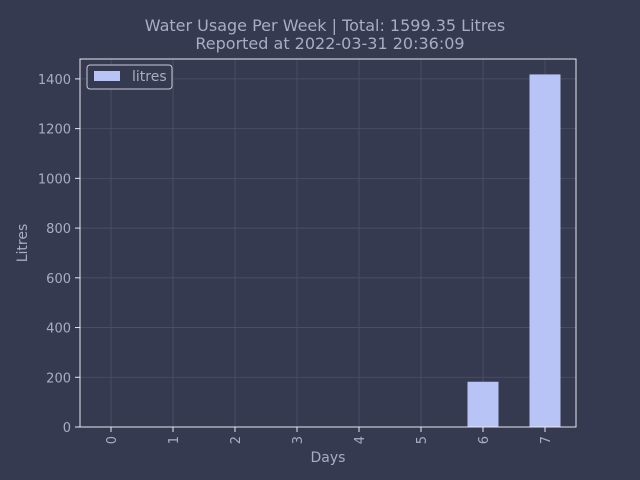 The height and width of the screenshot is (480, 640). Describe the element at coordinates (54, 179) in the screenshot. I see `y-tick-label: 1000` at that location.